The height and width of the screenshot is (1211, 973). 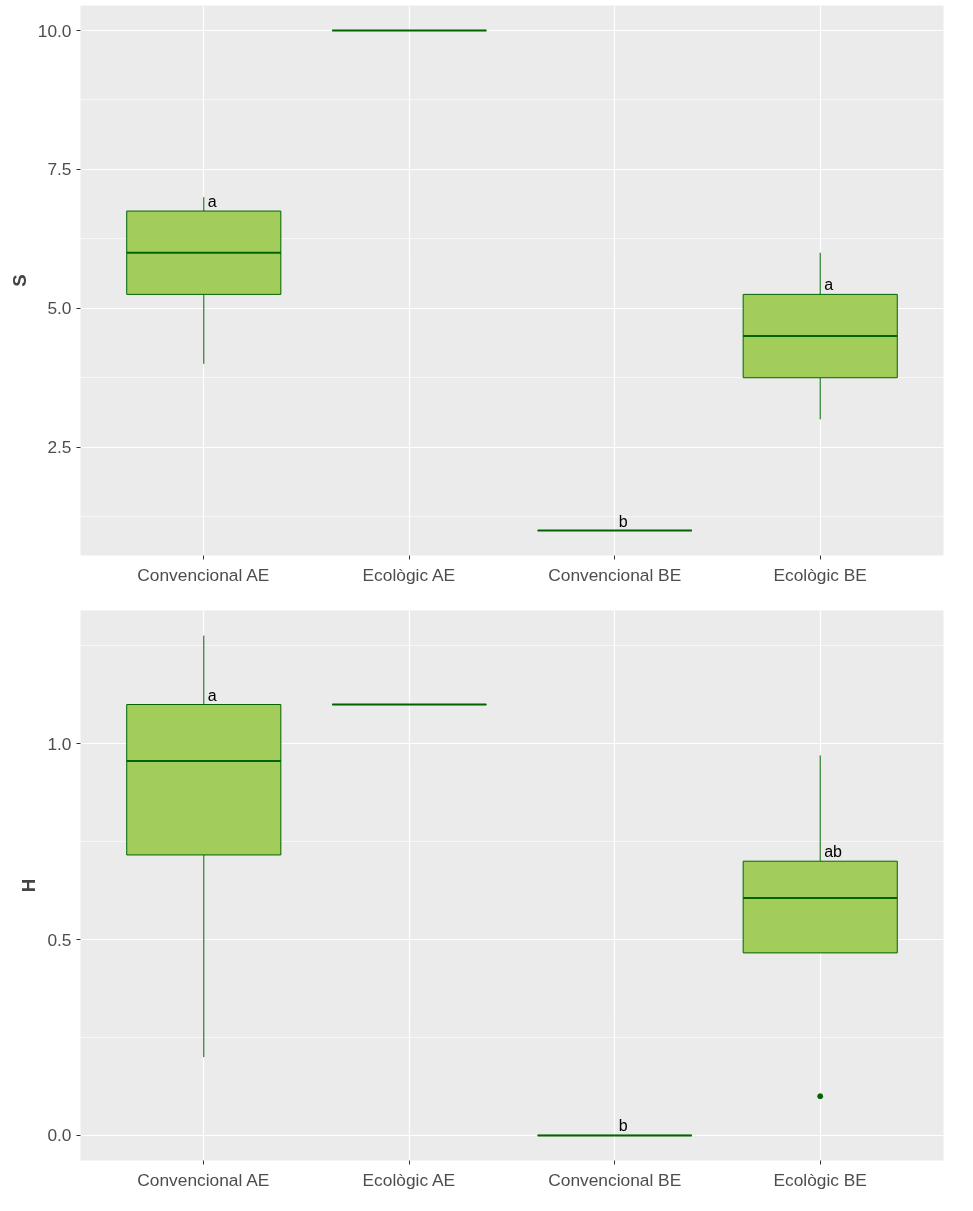 I want to click on y-tick-label: 7.5, so click(x=59, y=169).